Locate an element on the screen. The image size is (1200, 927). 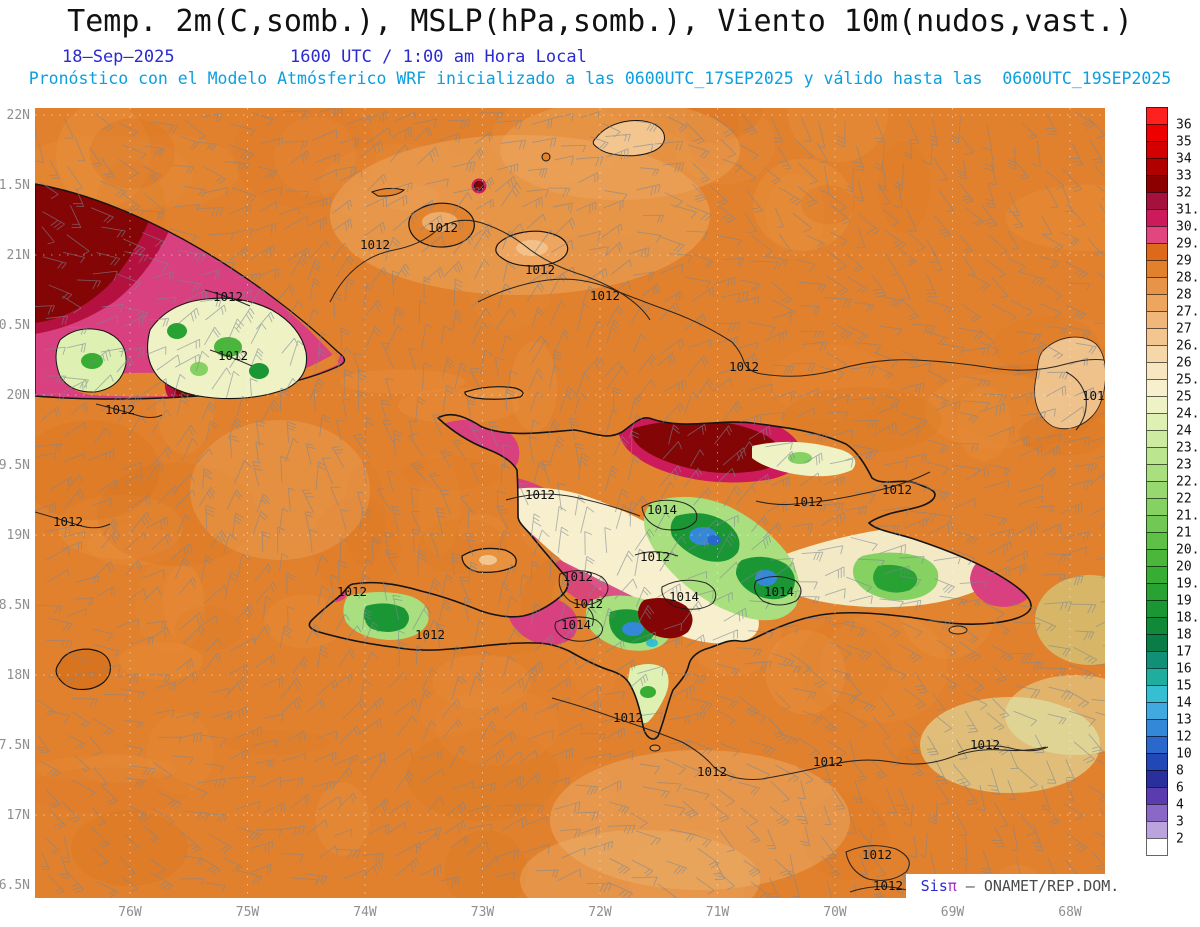
y-tick-label: 21N is located at coordinates (18, 255).